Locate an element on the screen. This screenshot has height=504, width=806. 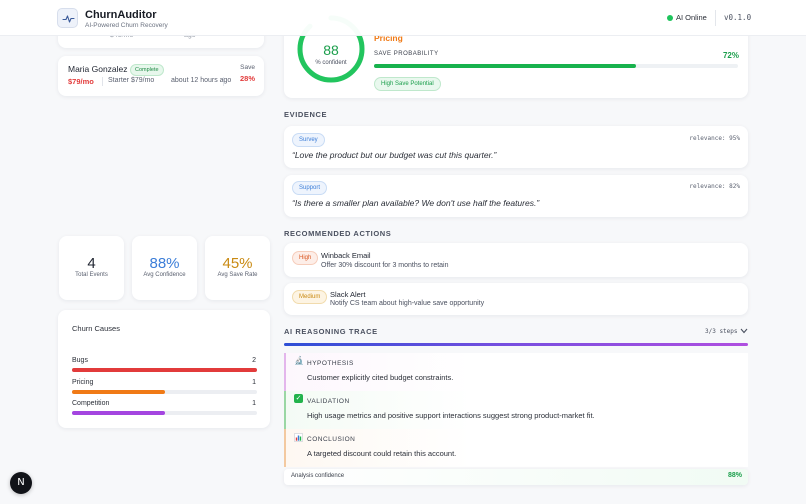
n-logo-button: N is located at coordinates (21, 483).